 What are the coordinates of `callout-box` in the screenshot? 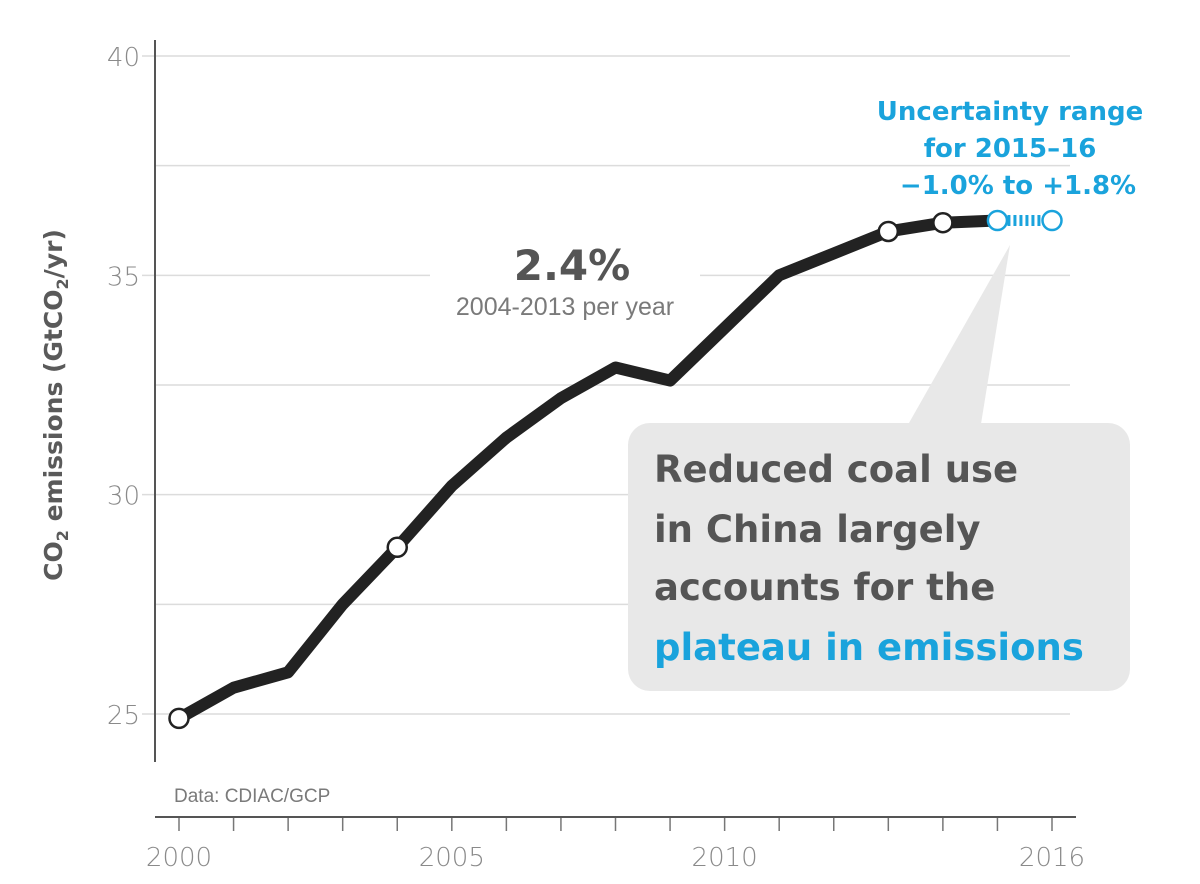 It's located at (879, 557).